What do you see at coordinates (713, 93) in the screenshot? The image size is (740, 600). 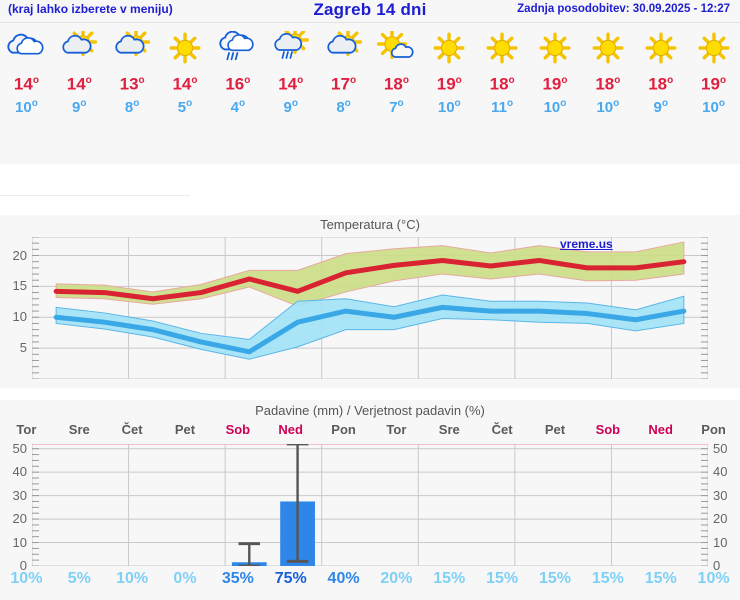 I see `day-column-pon-1310: 19o 10o` at bounding box center [713, 93].